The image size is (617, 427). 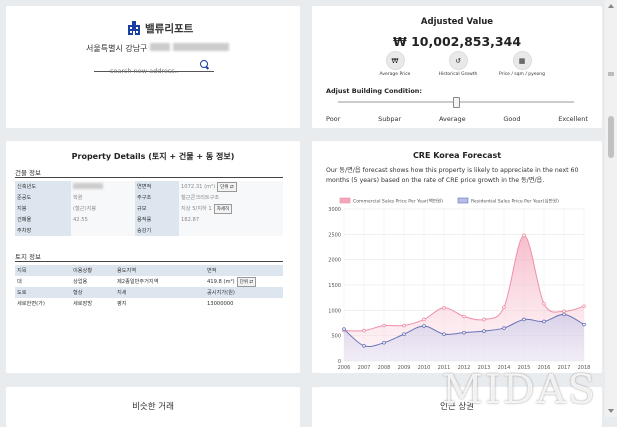 What do you see at coordinates (390, 119) in the screenshot?
I see `condition-subpar: Subpar` at bounding box center [390, 119].